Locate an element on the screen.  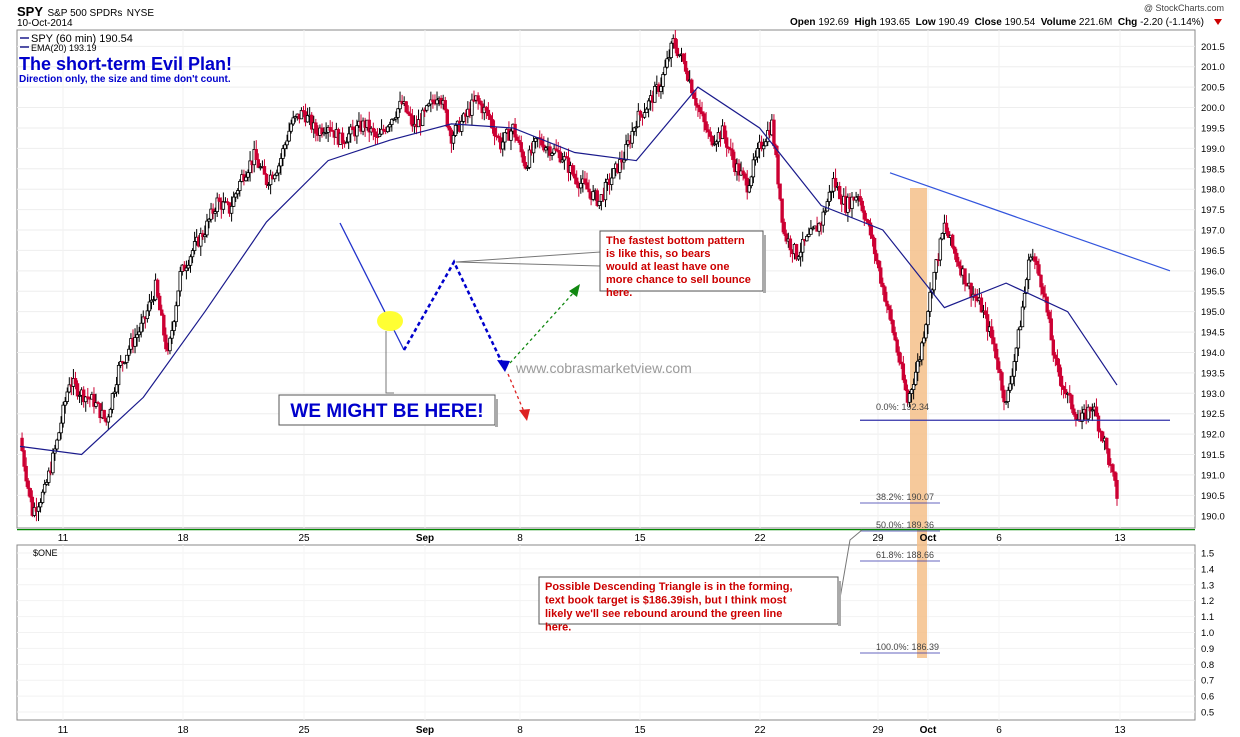
fastest-box-shadow is located at coordinates (764, 264).